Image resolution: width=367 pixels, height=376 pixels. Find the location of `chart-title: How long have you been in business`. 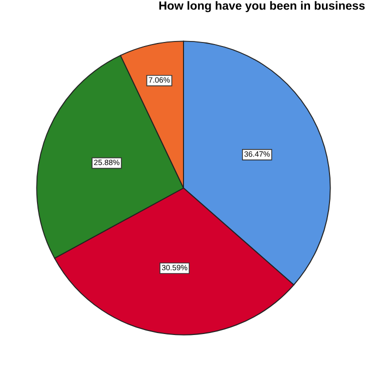

chart-title: How long have you been in business is located at coordinates (262, 6).